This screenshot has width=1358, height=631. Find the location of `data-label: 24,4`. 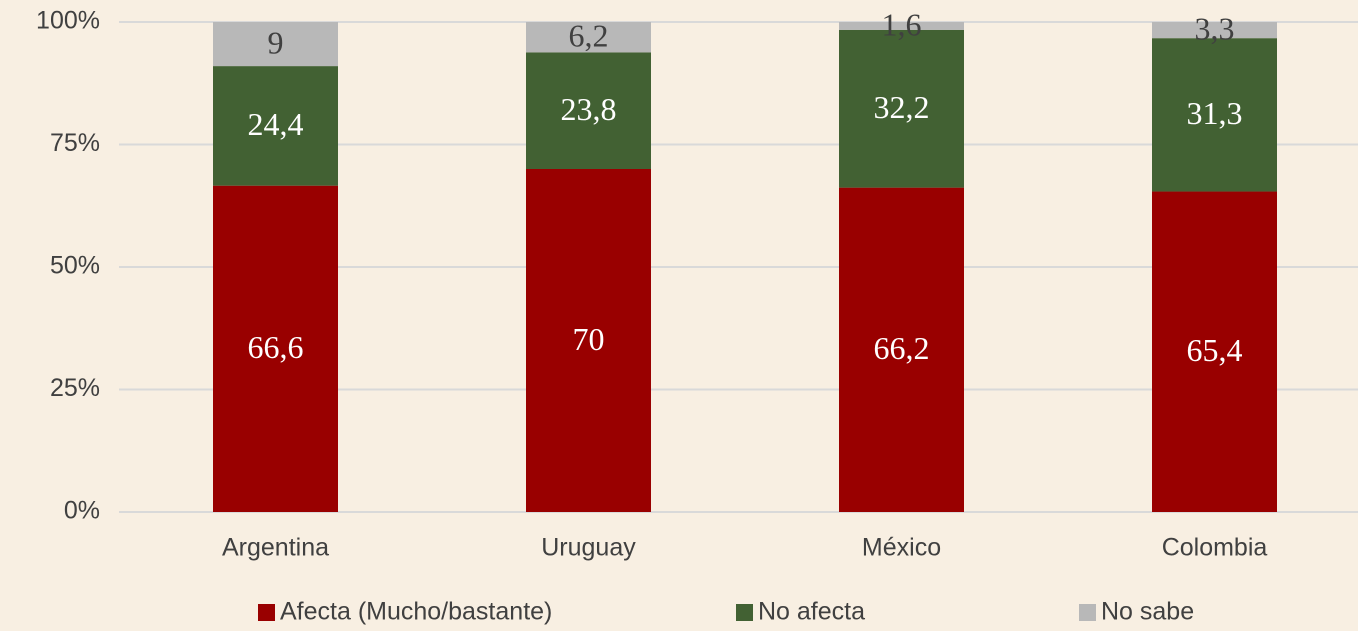

data-label: 24,4 is located at coordinates (276, 124).